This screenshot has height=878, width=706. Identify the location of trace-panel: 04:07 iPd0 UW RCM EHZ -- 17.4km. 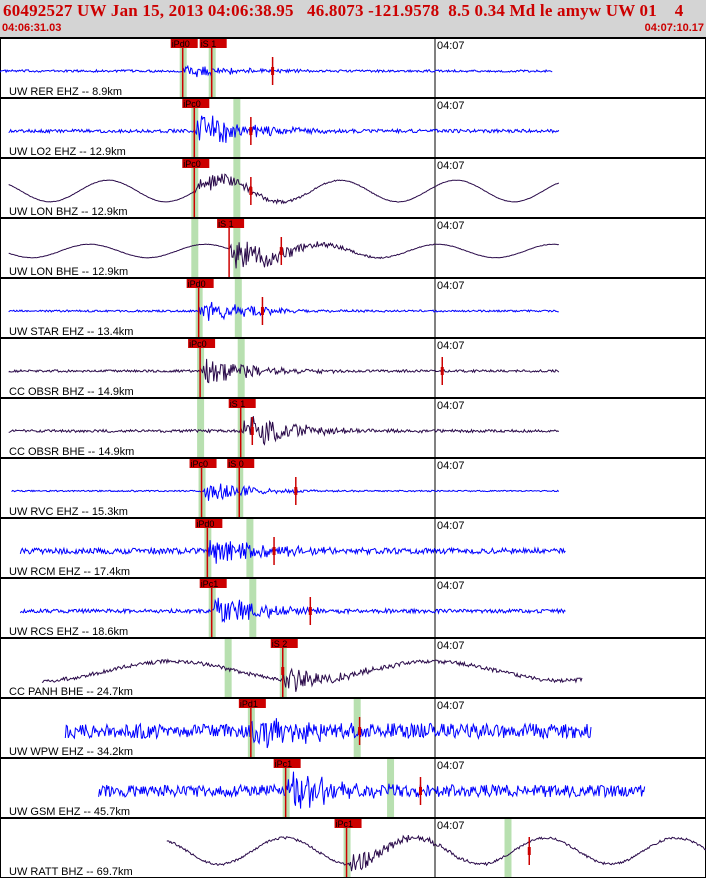
(353, 548).